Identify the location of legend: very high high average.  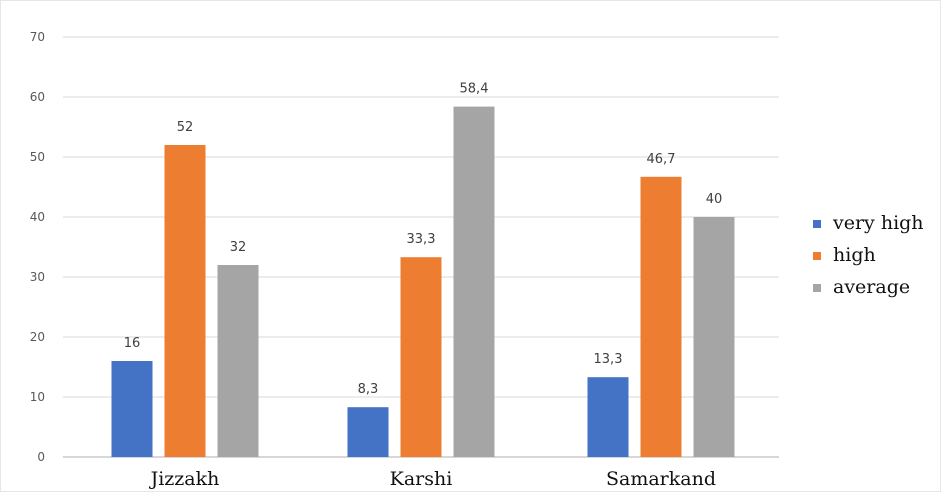
(868, 255).